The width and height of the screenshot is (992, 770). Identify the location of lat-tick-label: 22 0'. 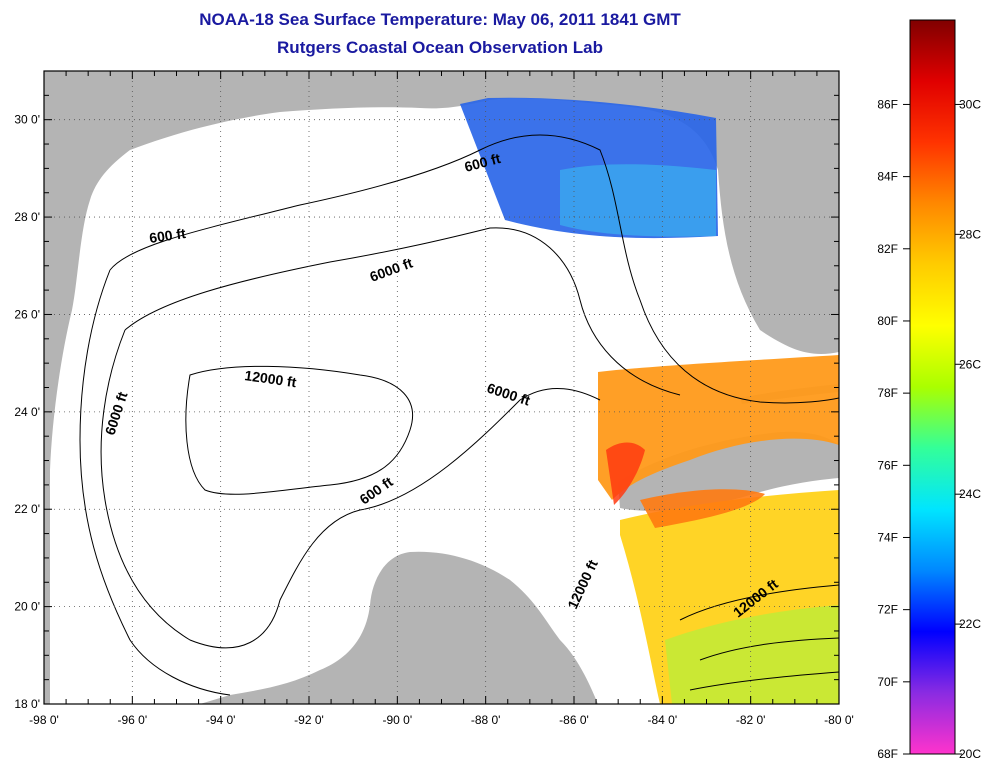
(27, 509).